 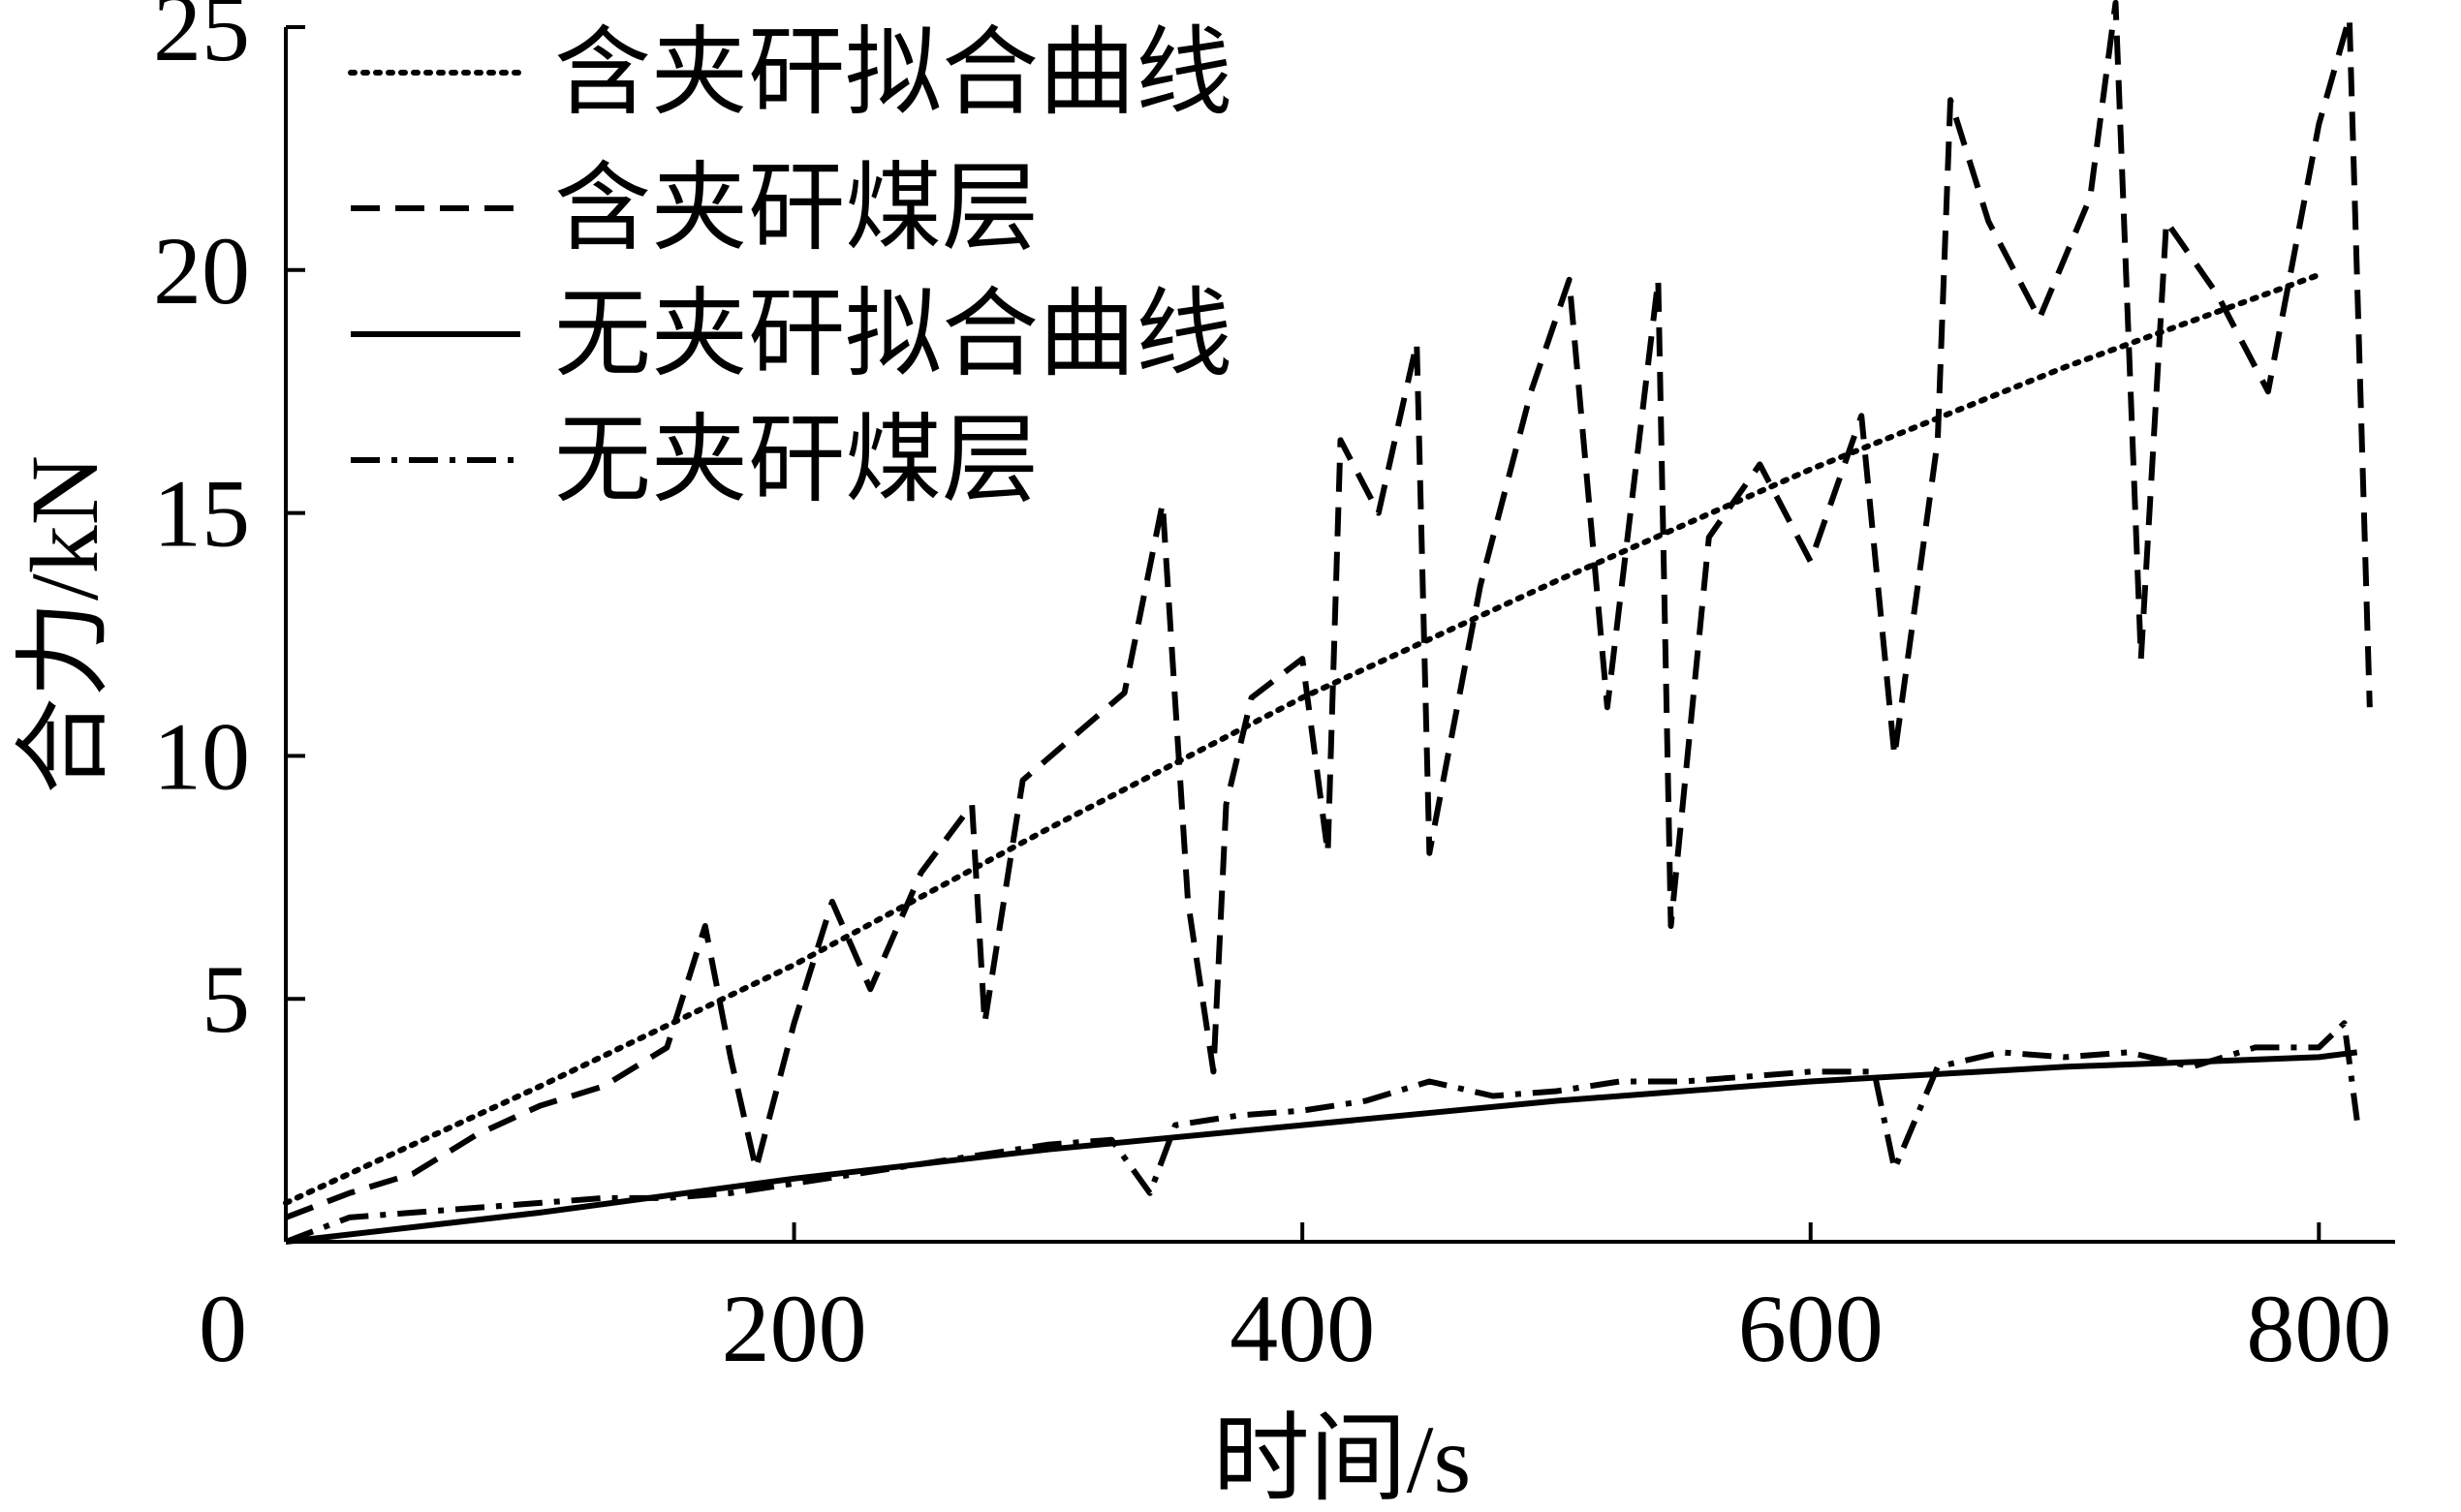 What do you see at coordinates (201, 40) in the screenshot?
I see `y-tick-label: 25` at bounding box center [201, 40].